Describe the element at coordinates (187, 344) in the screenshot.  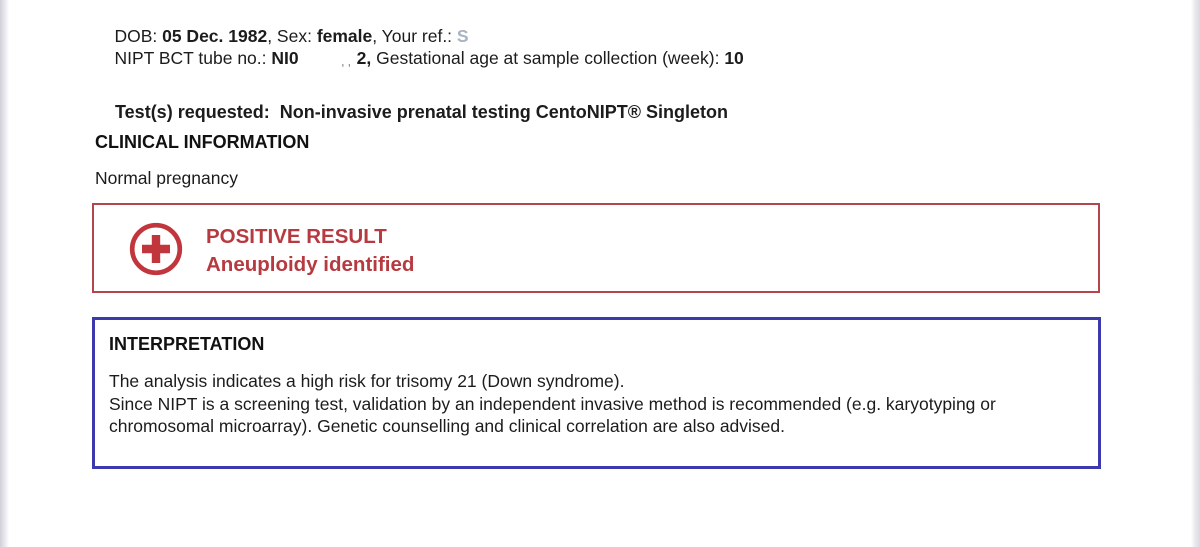
I see `interpretation-heading: INTERPRETATION` at that location.